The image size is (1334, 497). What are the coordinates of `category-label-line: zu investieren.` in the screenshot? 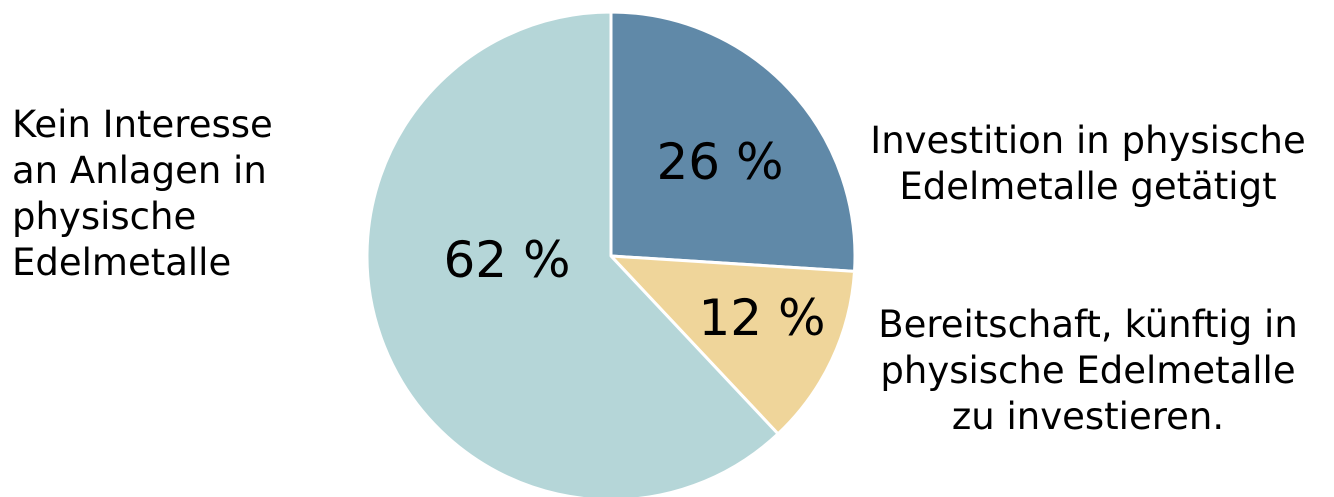 It's located at (1088, 416).